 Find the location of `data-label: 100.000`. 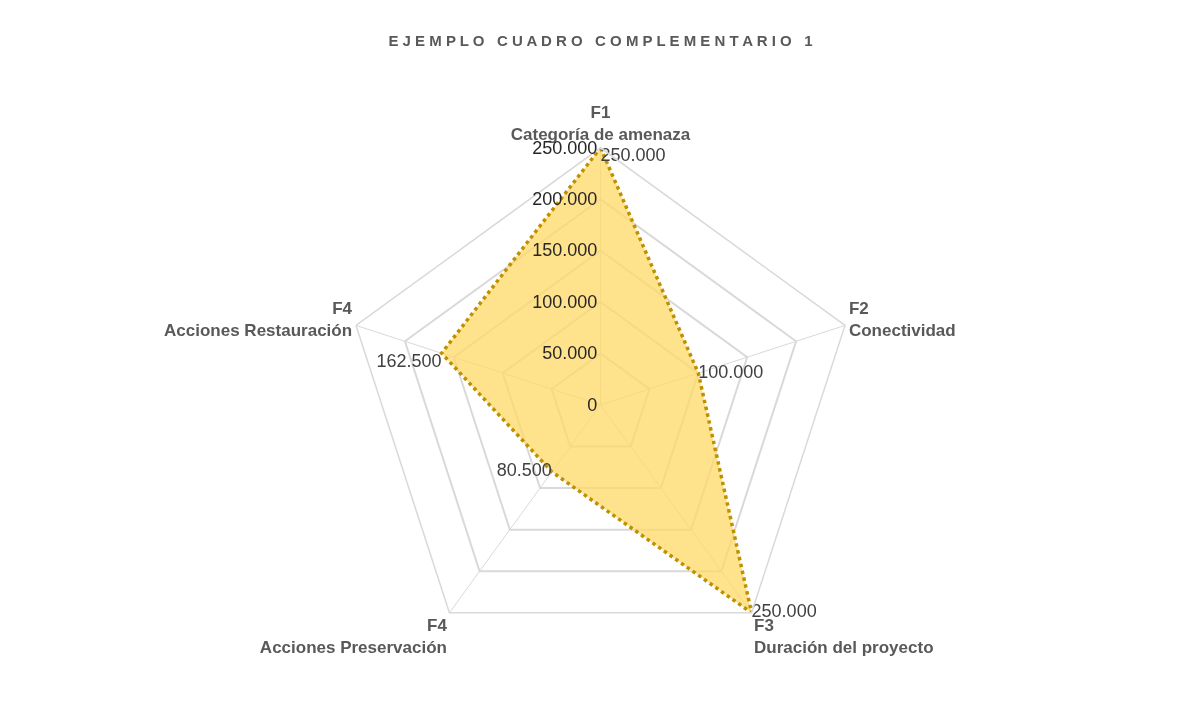

data-label: 100.000 is located at coordinates (731, 371).